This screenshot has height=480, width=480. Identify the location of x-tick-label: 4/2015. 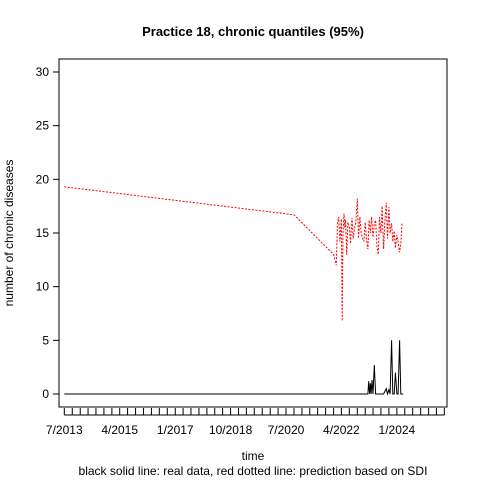
(119, 430).